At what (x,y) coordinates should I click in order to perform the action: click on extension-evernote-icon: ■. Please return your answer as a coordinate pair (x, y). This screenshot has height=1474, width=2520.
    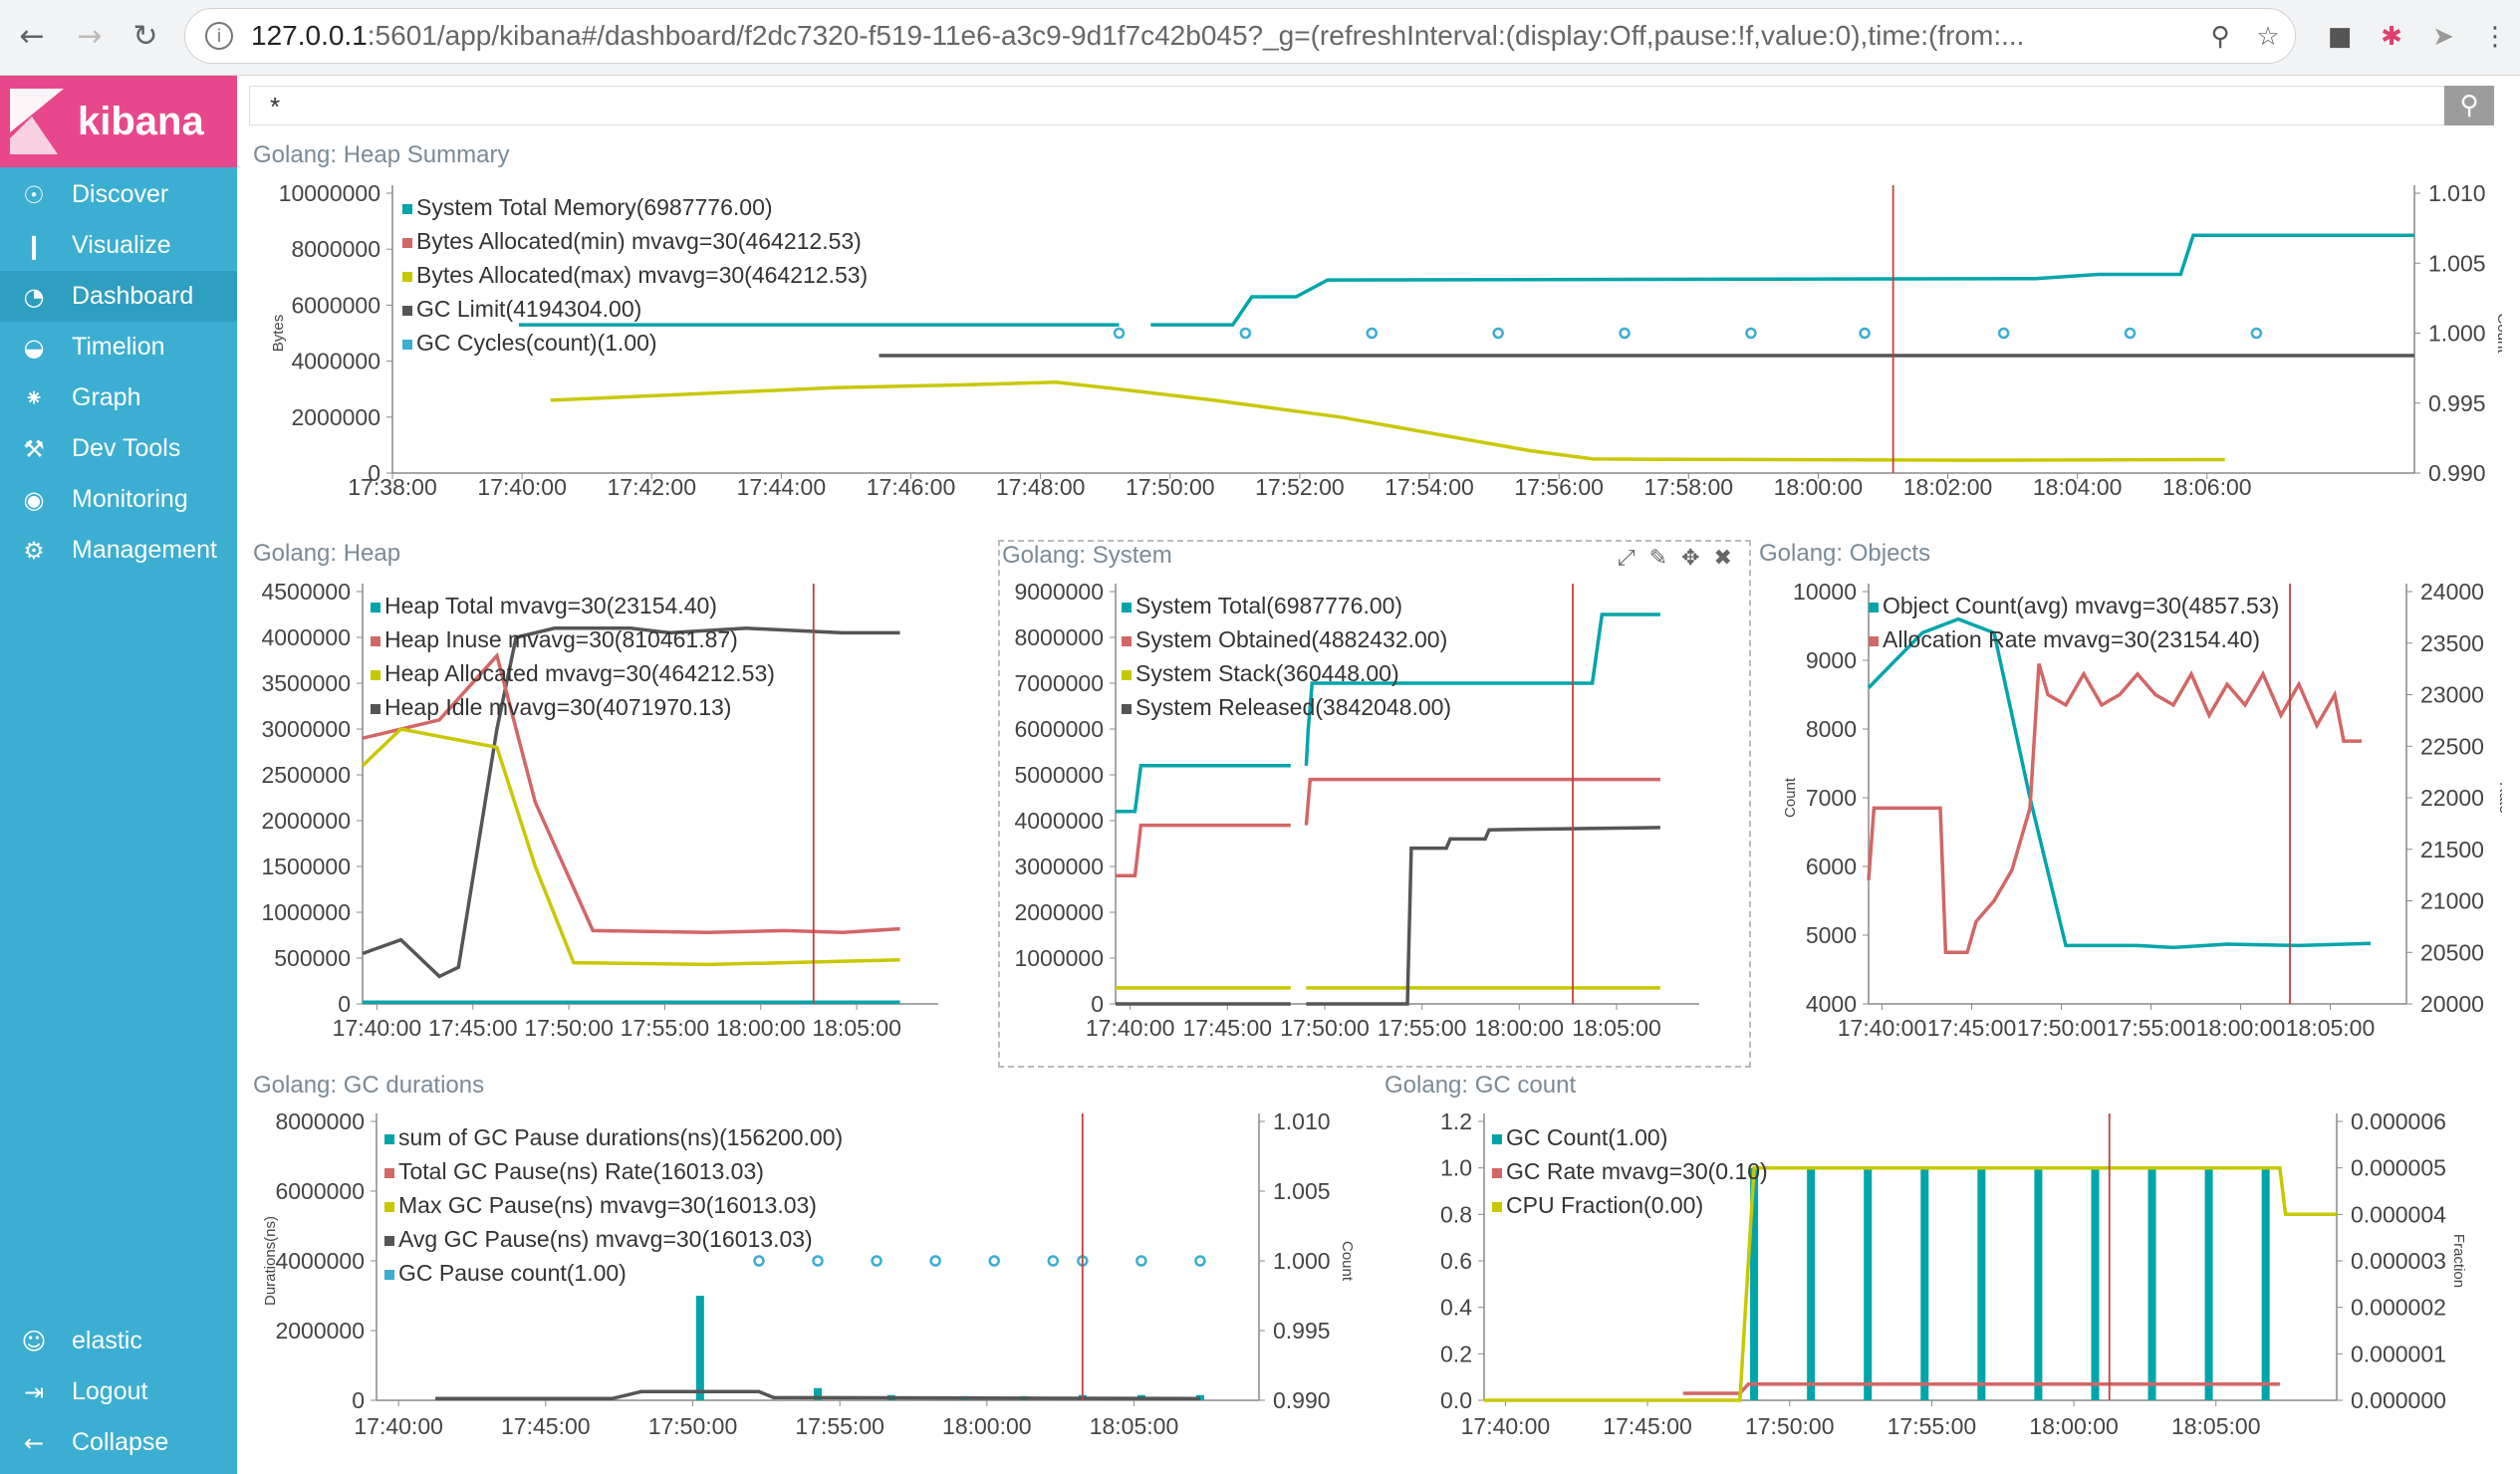
    Looking at the image, I should click on (2340, 37).